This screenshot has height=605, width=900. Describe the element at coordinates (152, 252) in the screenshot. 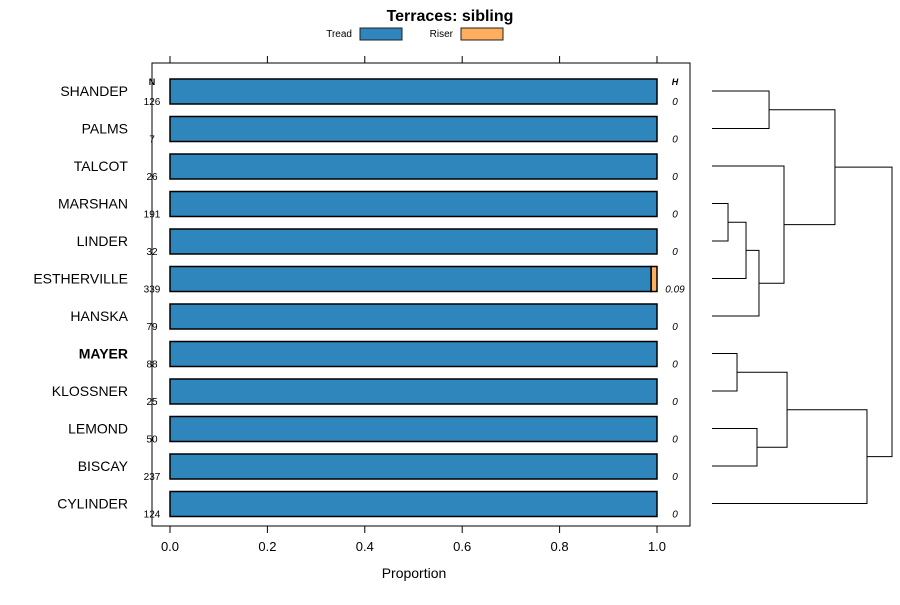

I see `n-value: 32` at that location.